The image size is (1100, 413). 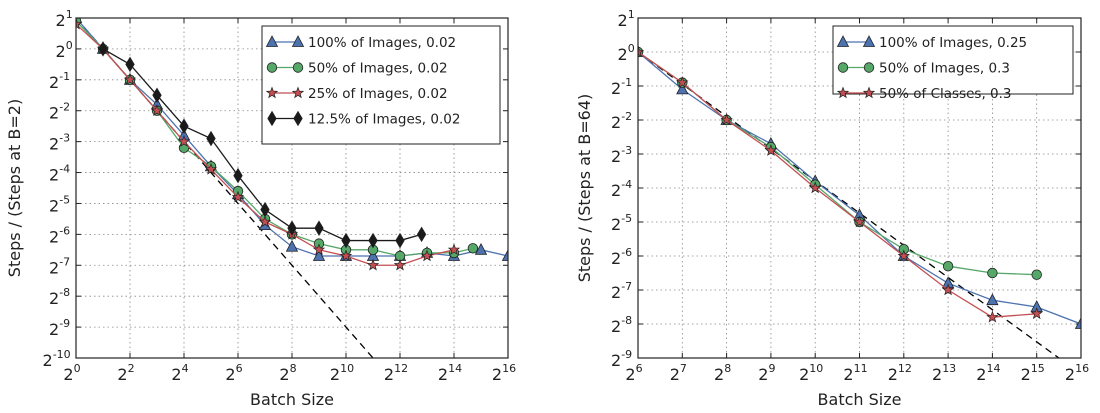 What do you see at coordinates (64, 50) in the screenshot?
I see `y-tick-label: 20` at bounding box center [64, 50].